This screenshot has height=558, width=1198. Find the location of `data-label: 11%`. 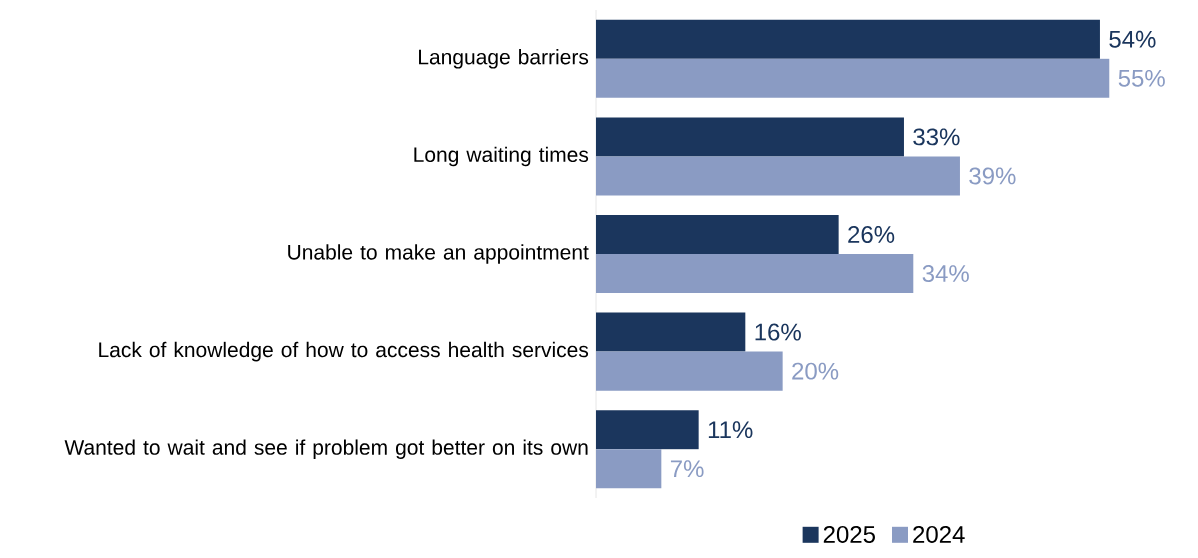

data-label: 11% is located at coordinates (730, 430).